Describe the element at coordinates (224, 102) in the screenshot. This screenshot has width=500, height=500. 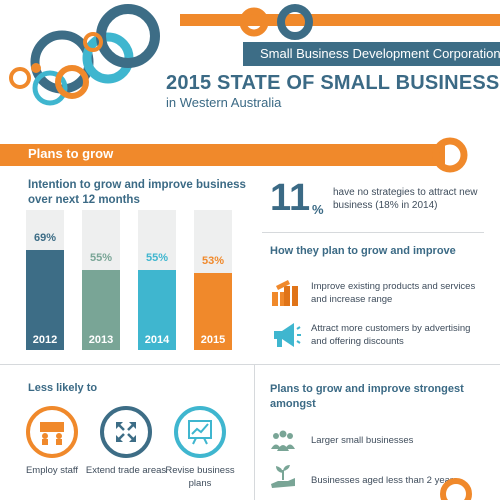
I see `page-subtitle: in Western Australia` at that location.